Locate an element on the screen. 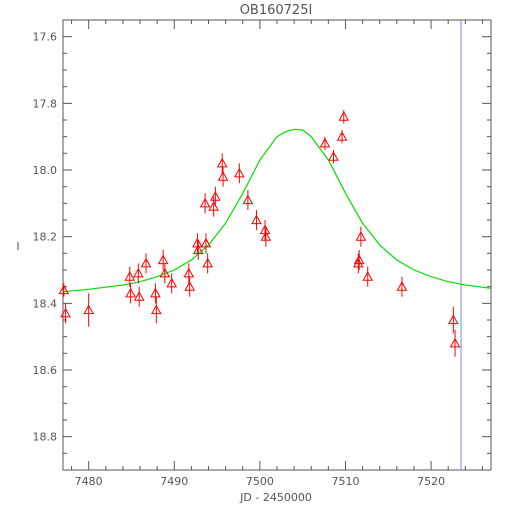  x-tick-label: 7480 is located at coordinates (89, 481).